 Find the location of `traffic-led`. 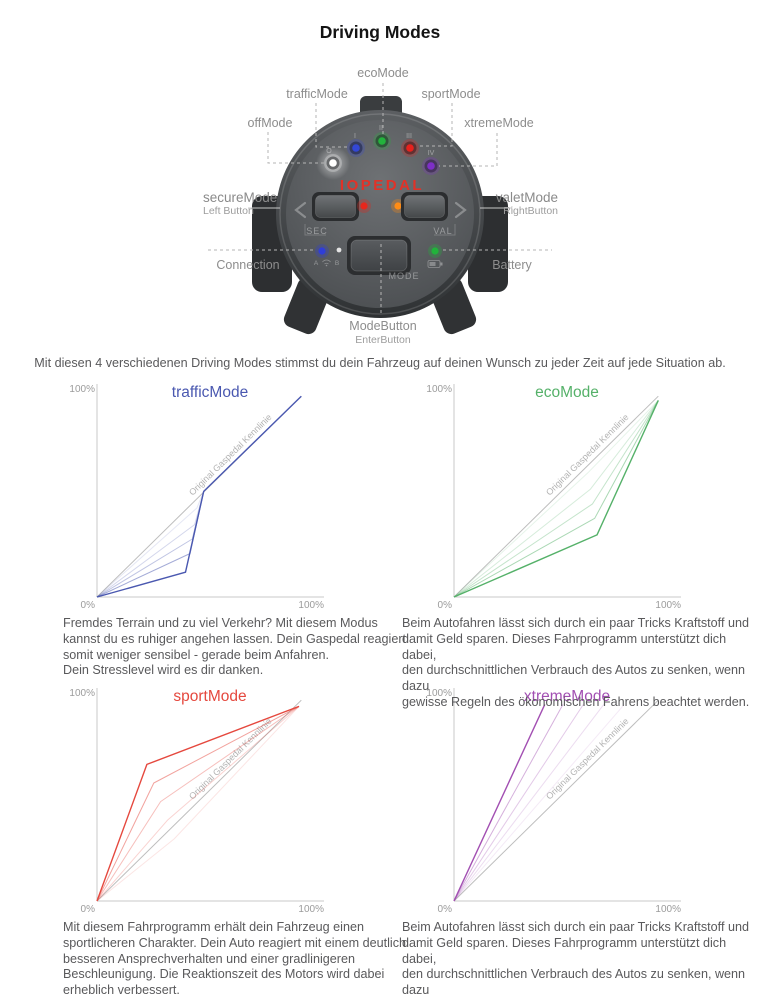

traffic-led is located at coordinates (356, 148).